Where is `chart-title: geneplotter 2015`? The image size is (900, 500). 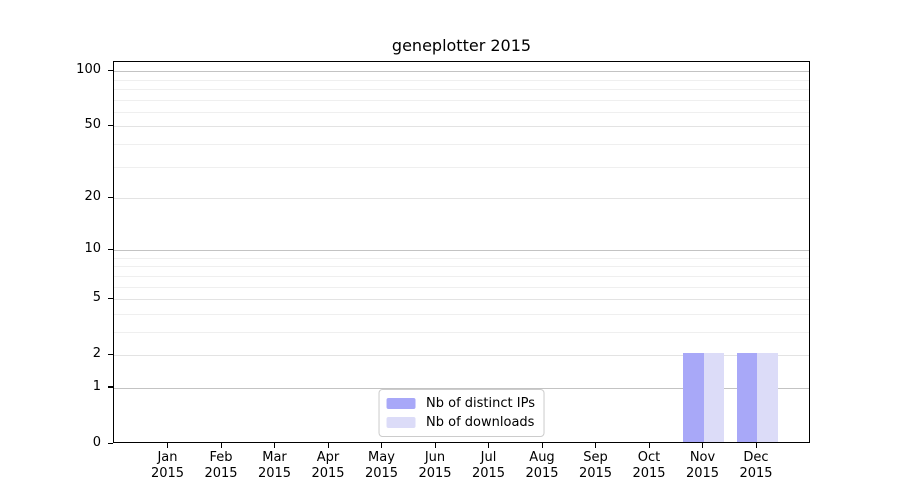
chart-title: geneplotter 2015 is located at coordinates (461, 45).